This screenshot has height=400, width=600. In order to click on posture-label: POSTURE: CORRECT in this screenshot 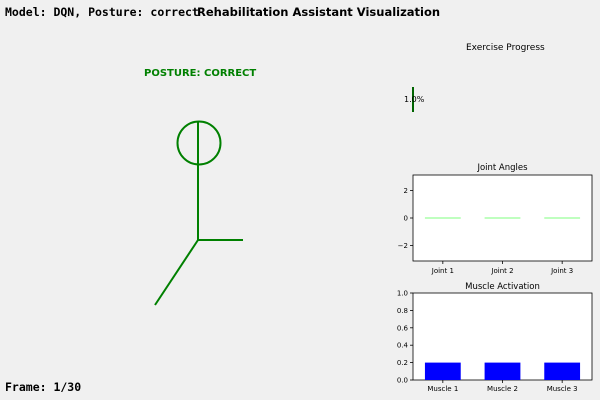, I will do `click(200, 73)`.